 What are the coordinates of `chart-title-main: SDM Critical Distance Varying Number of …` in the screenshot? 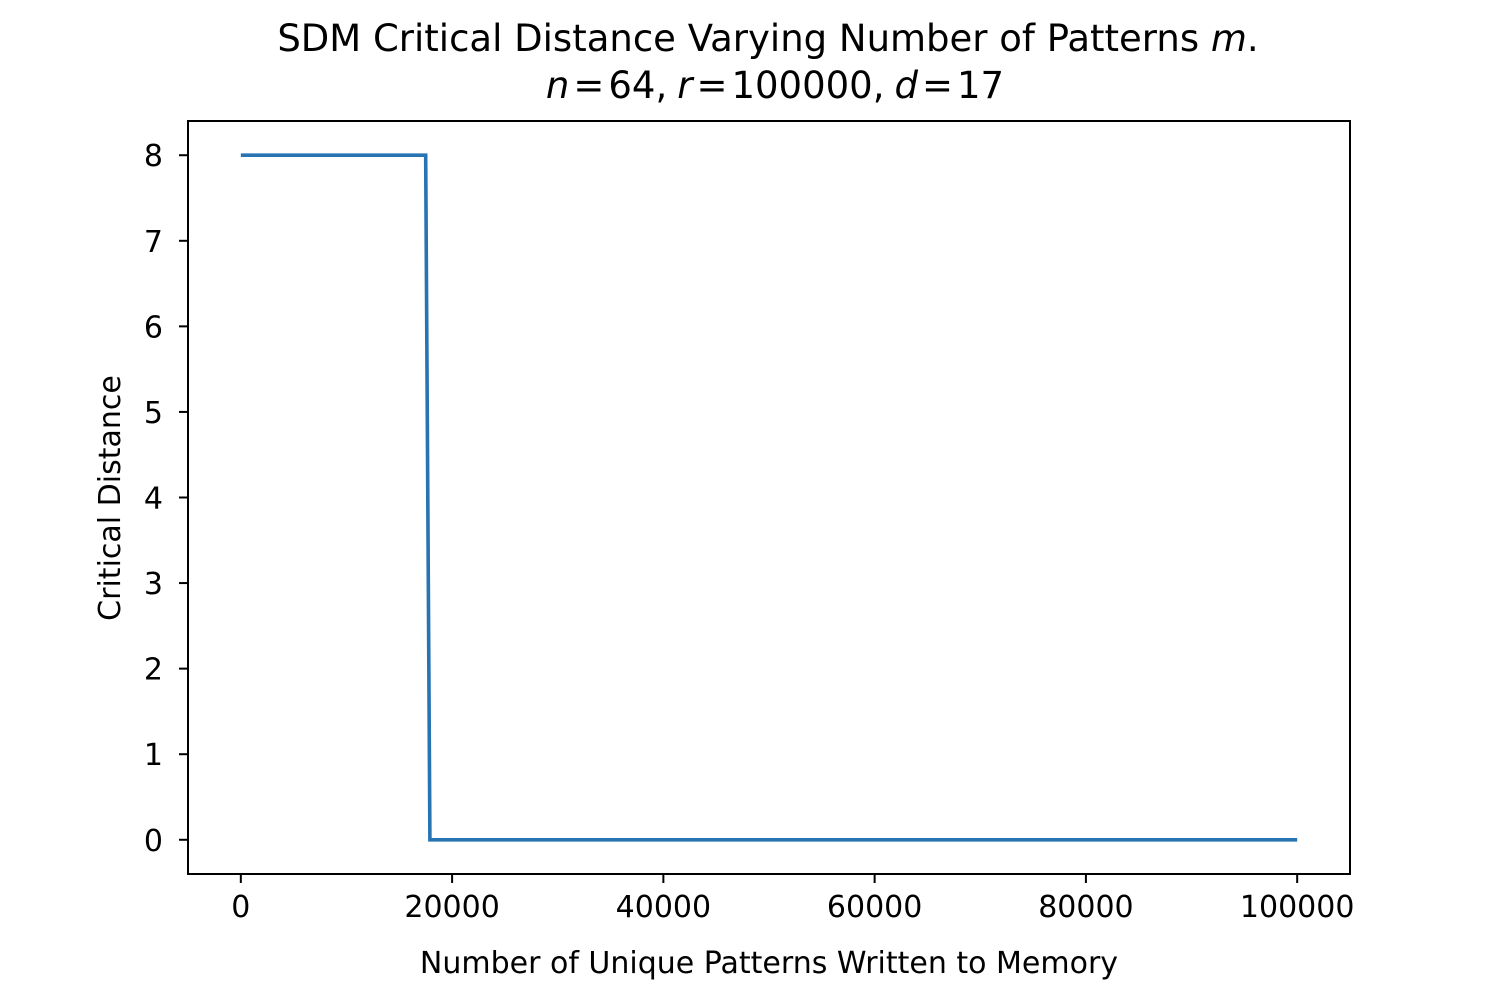 It's located at (744, 38).